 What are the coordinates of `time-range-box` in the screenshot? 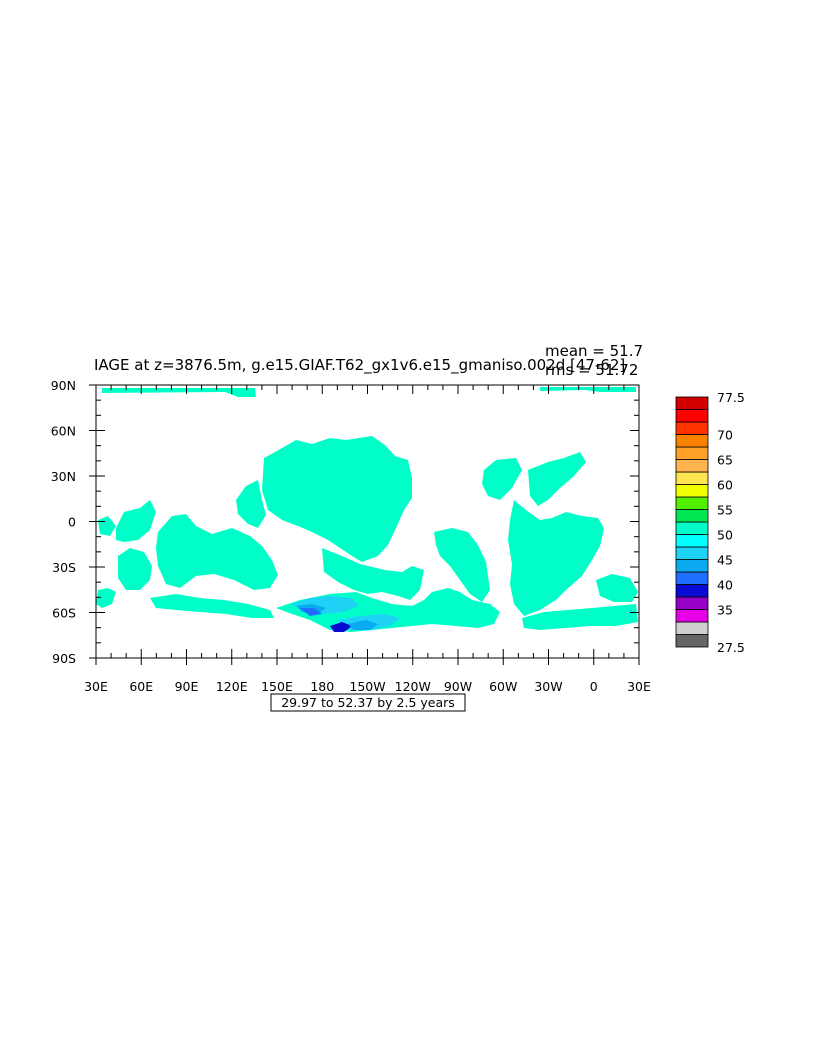 It's located at (368, 702).